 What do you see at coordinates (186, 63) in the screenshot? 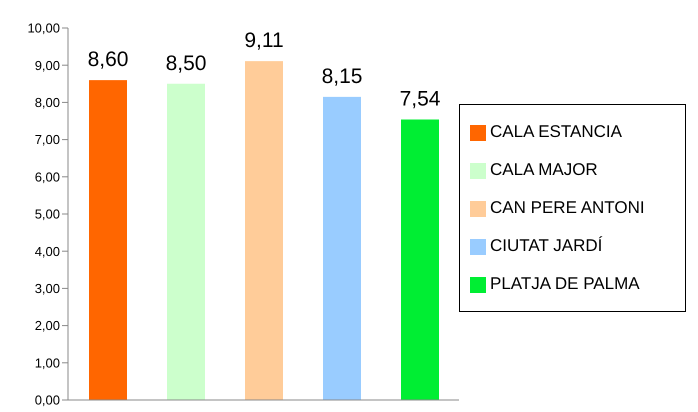
I see `data-label: 8,50` at bounding box center [186, 63].